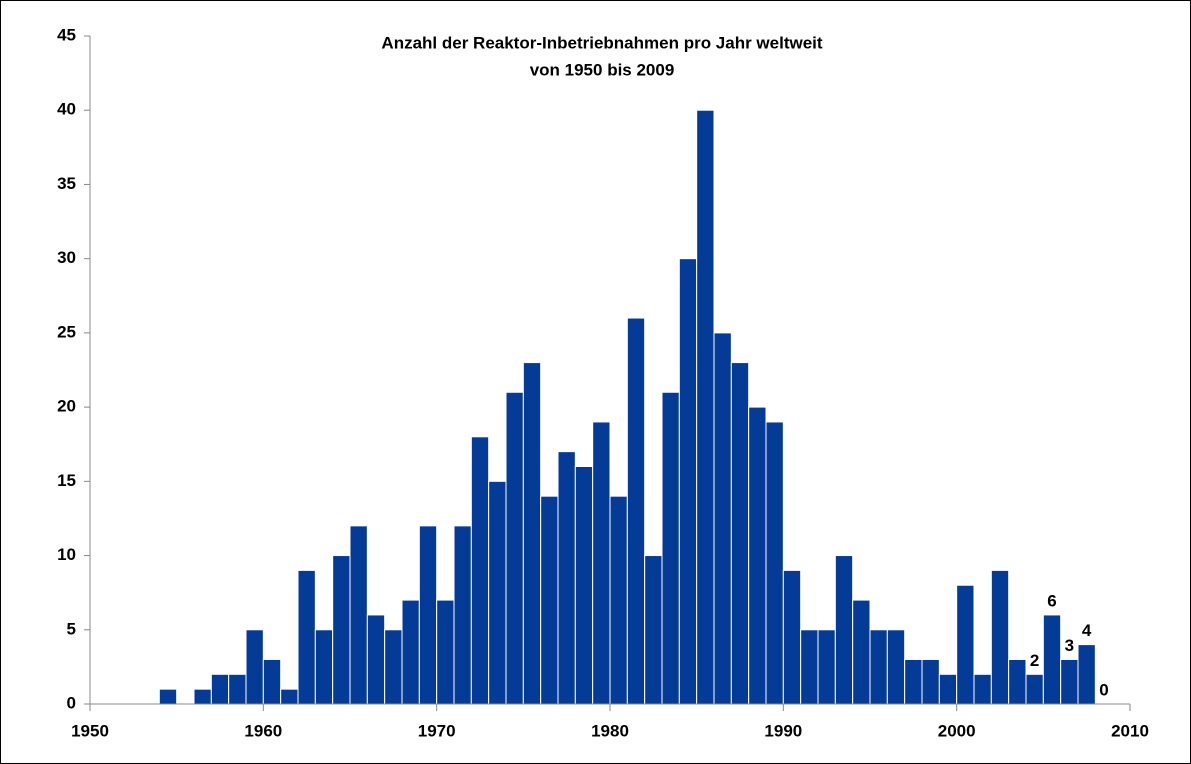 The image size is (1191, 764). Describe the element at coordinates (1103, 689) in the screenshot. I see `data-label: 0` at that location.